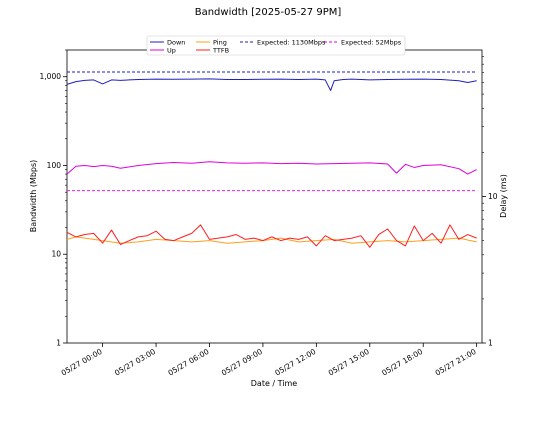 This screenshot has height=429, width=536. Describe the element at coordinates (33, 196) in the screenshot. I see `y-axis-left-label: Bandwidth (Mbps)` at that location.